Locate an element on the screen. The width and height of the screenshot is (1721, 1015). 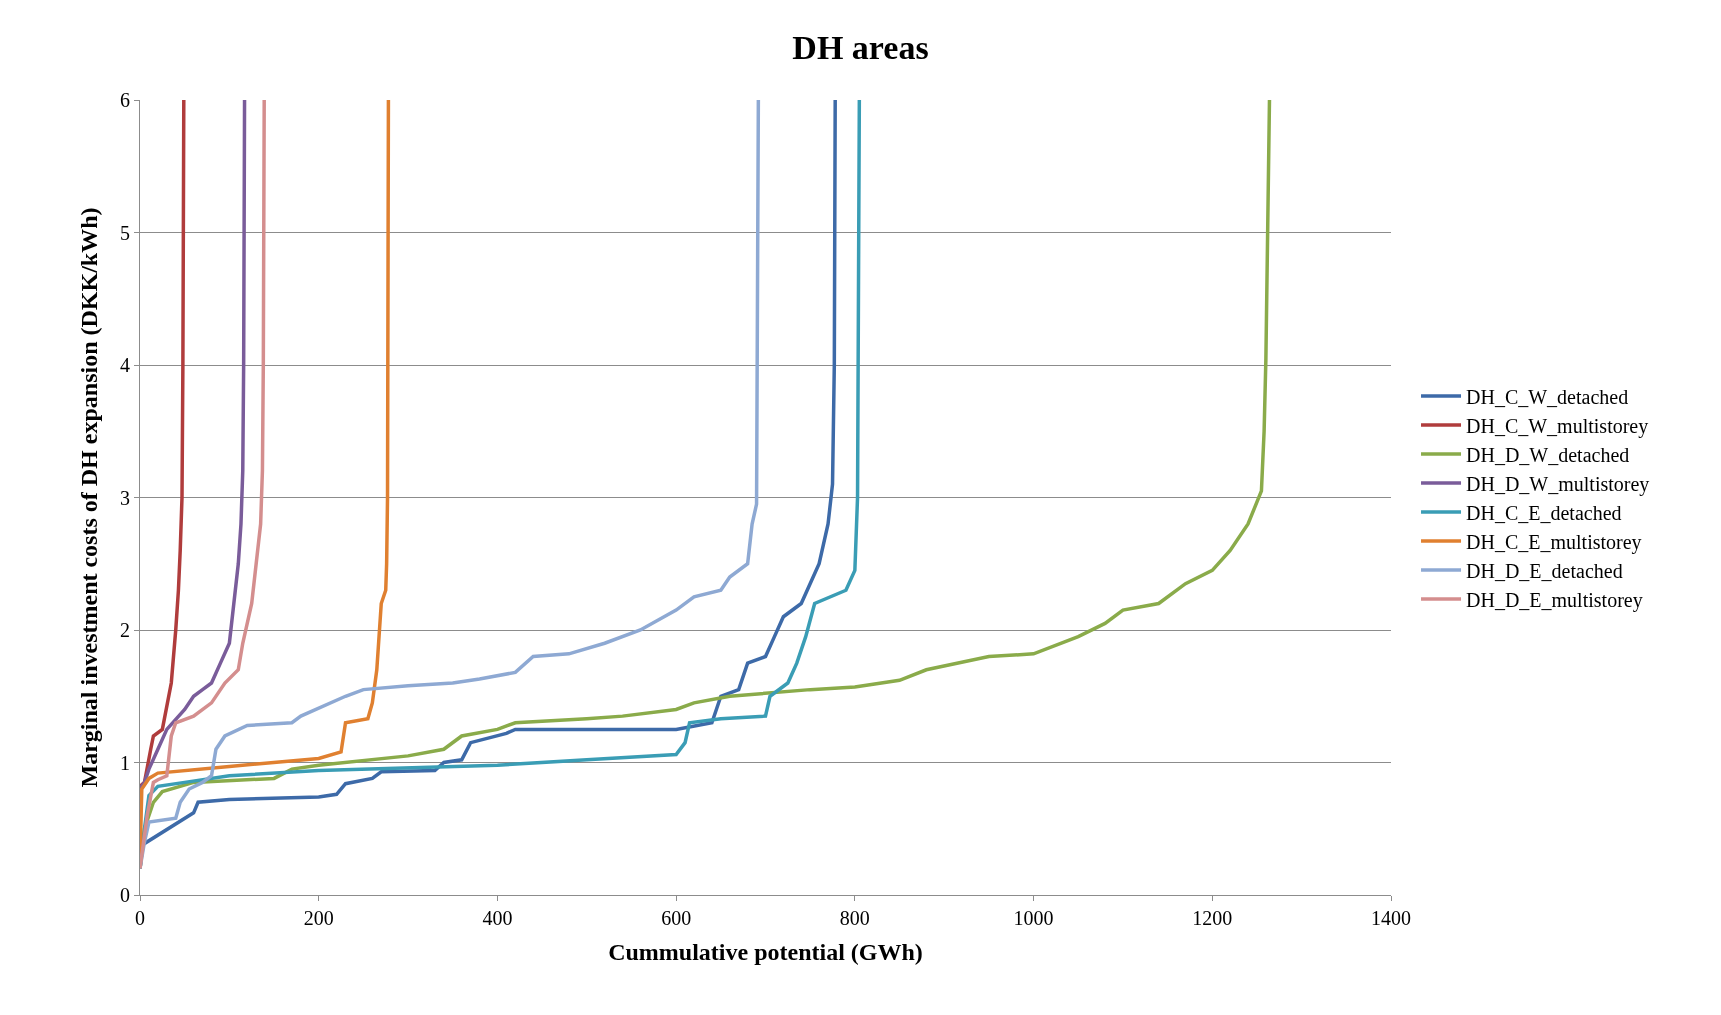
legend-label: DH_C_W_detached is located at coordinates (1547, 396).